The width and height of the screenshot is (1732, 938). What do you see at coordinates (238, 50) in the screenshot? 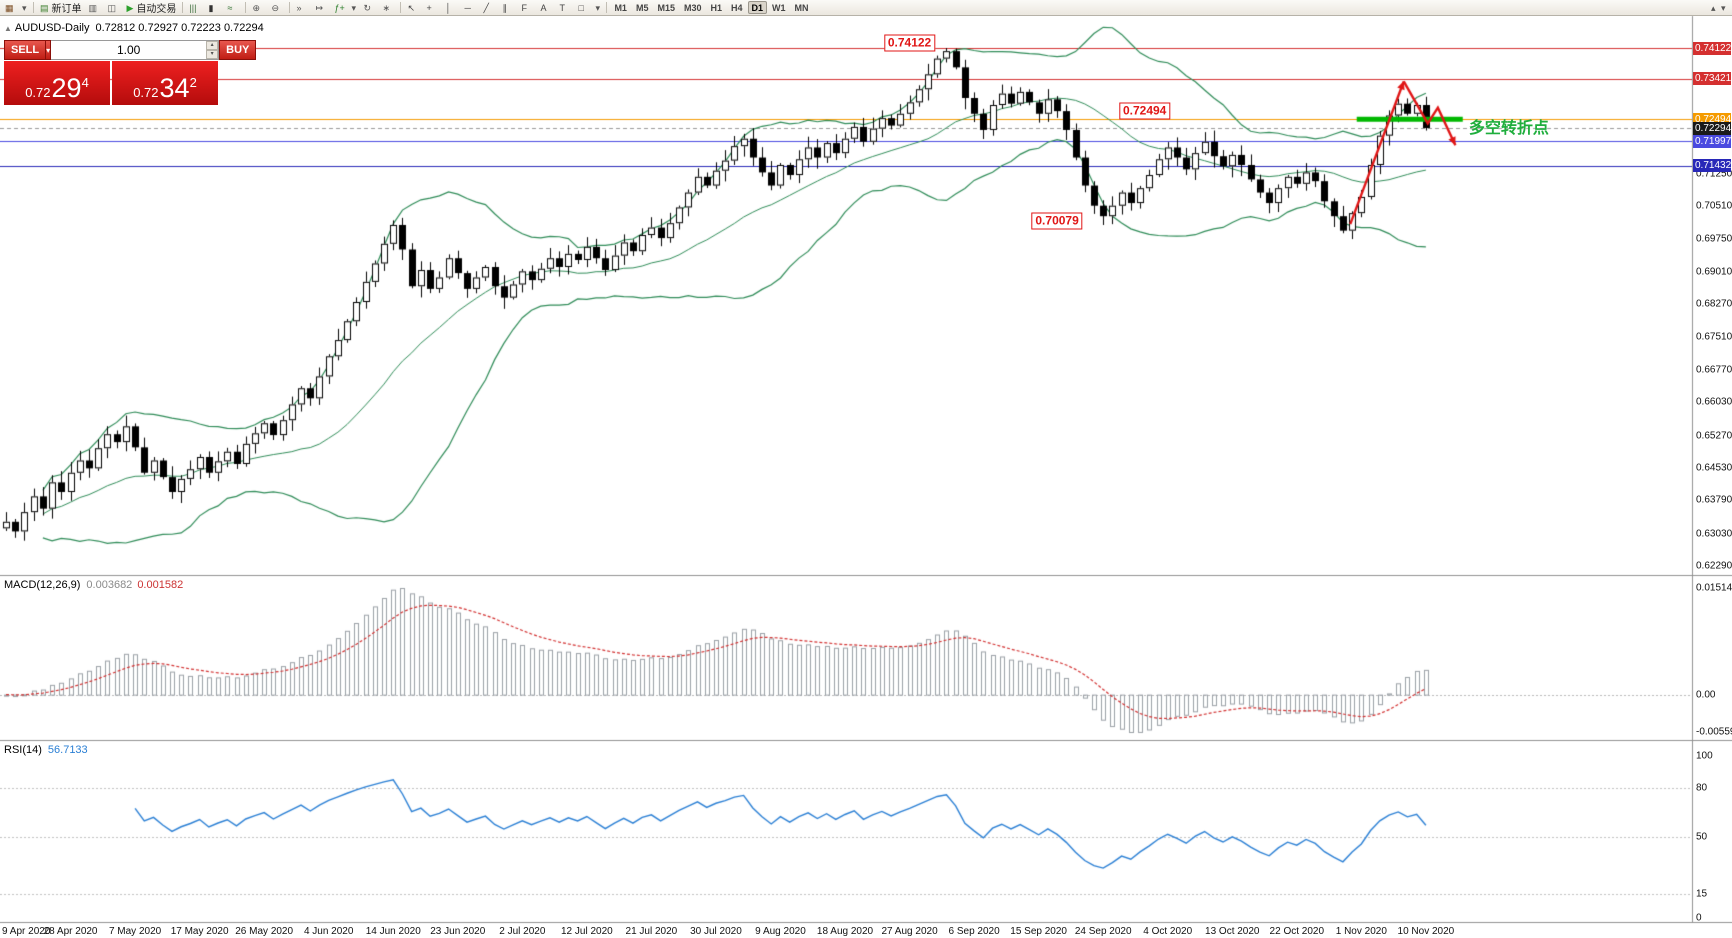
I see `buy-button: BUY` at bounding box center [238, 50].